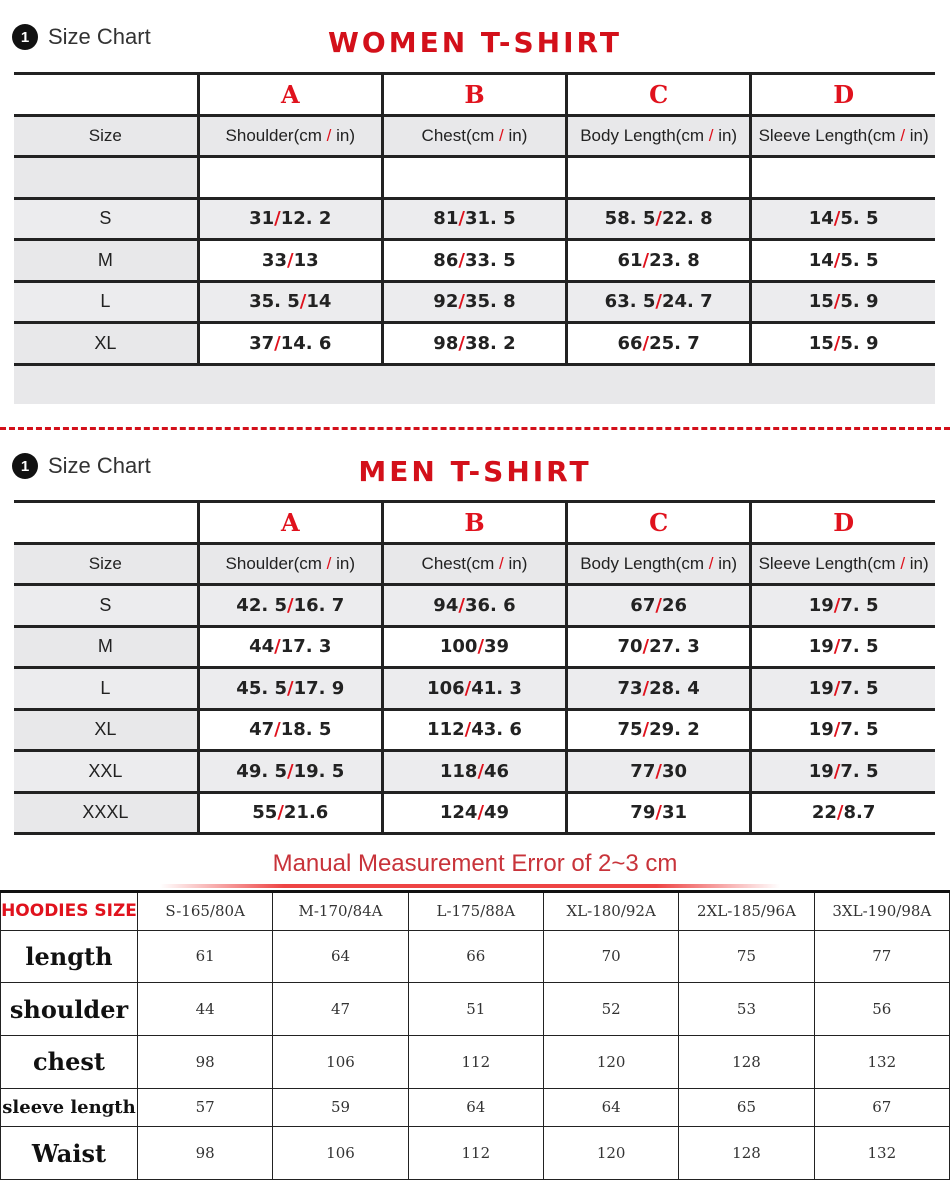  Describe the element at coordinates (81, 37) in the screenshot. I see `women-section-header: 1 Size Chart` at that location.